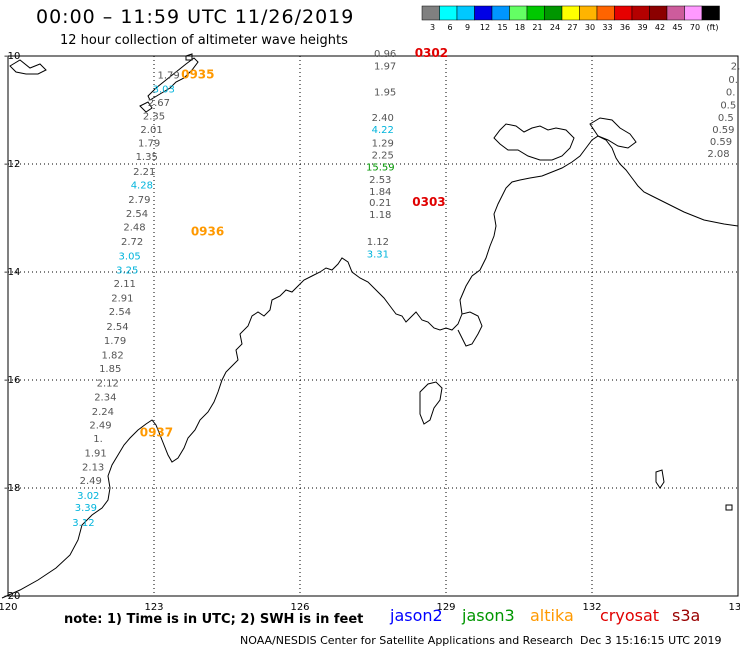  What do you see at coordinates (207, 231) in the screenshot?
I see `pass-time-label: 0936` at bounding box center [207, 231].